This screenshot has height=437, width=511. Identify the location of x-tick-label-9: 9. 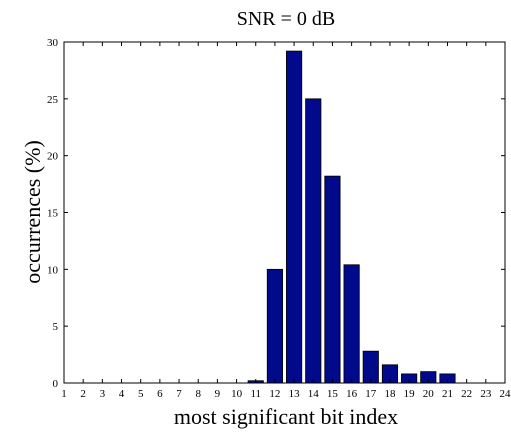
(218, 394).